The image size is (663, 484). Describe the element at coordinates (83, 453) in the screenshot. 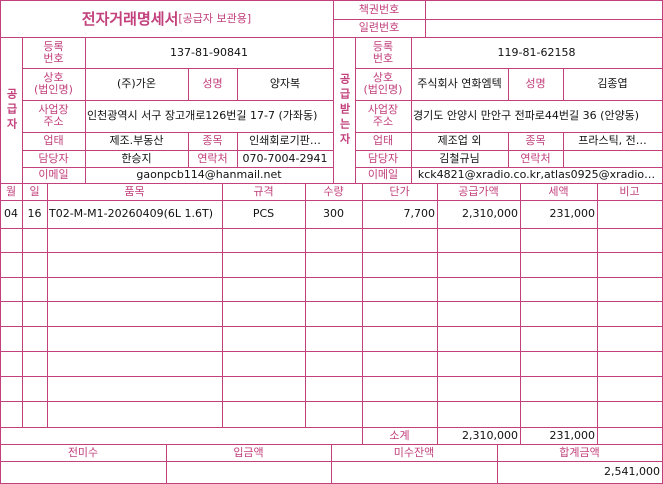

I see `label: 전미수` at that location.